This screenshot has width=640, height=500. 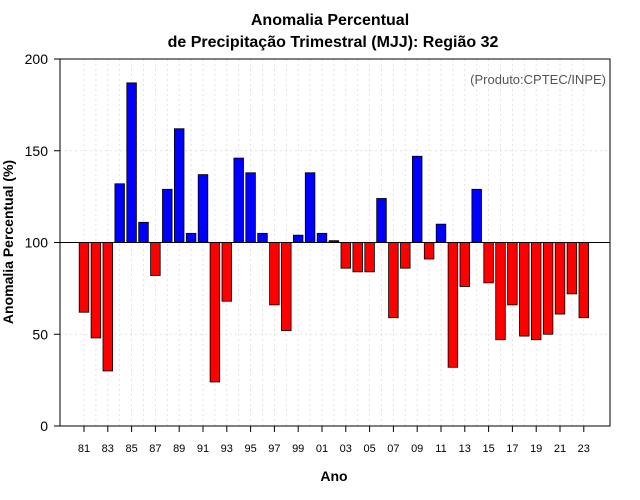 I want to click on credit-label: (Produto:CPTEC/INPE), so click(x=538, y=79).